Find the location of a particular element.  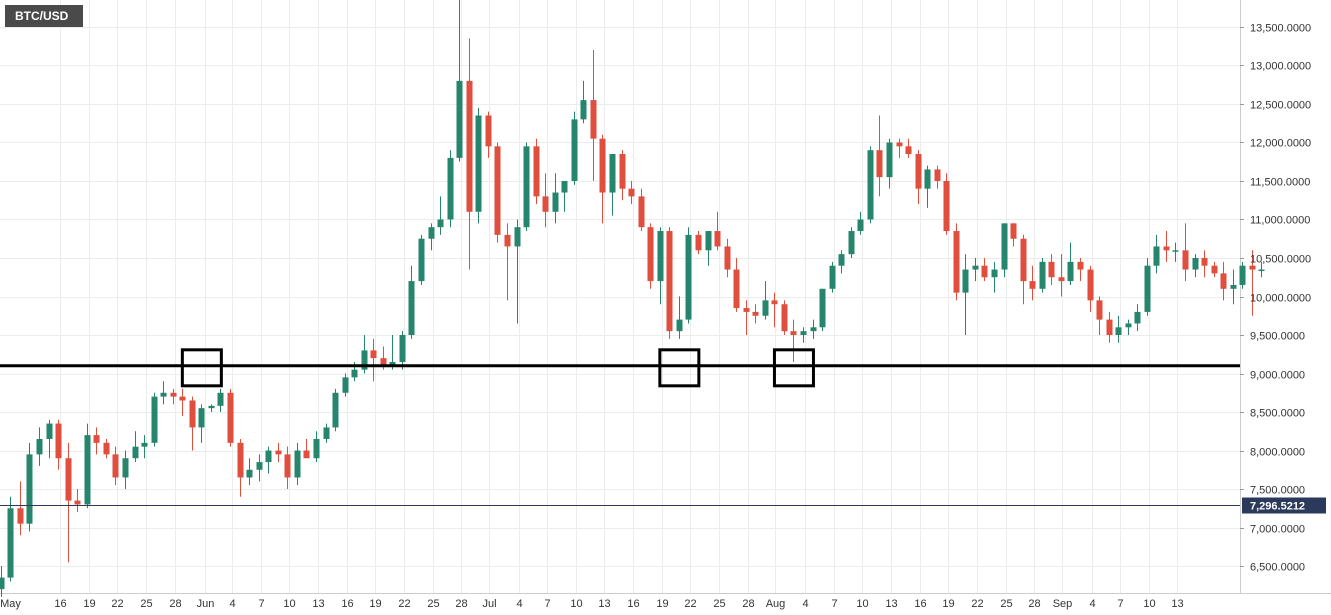

x-tick-label: 7 is located at coordinates (1120, 604).